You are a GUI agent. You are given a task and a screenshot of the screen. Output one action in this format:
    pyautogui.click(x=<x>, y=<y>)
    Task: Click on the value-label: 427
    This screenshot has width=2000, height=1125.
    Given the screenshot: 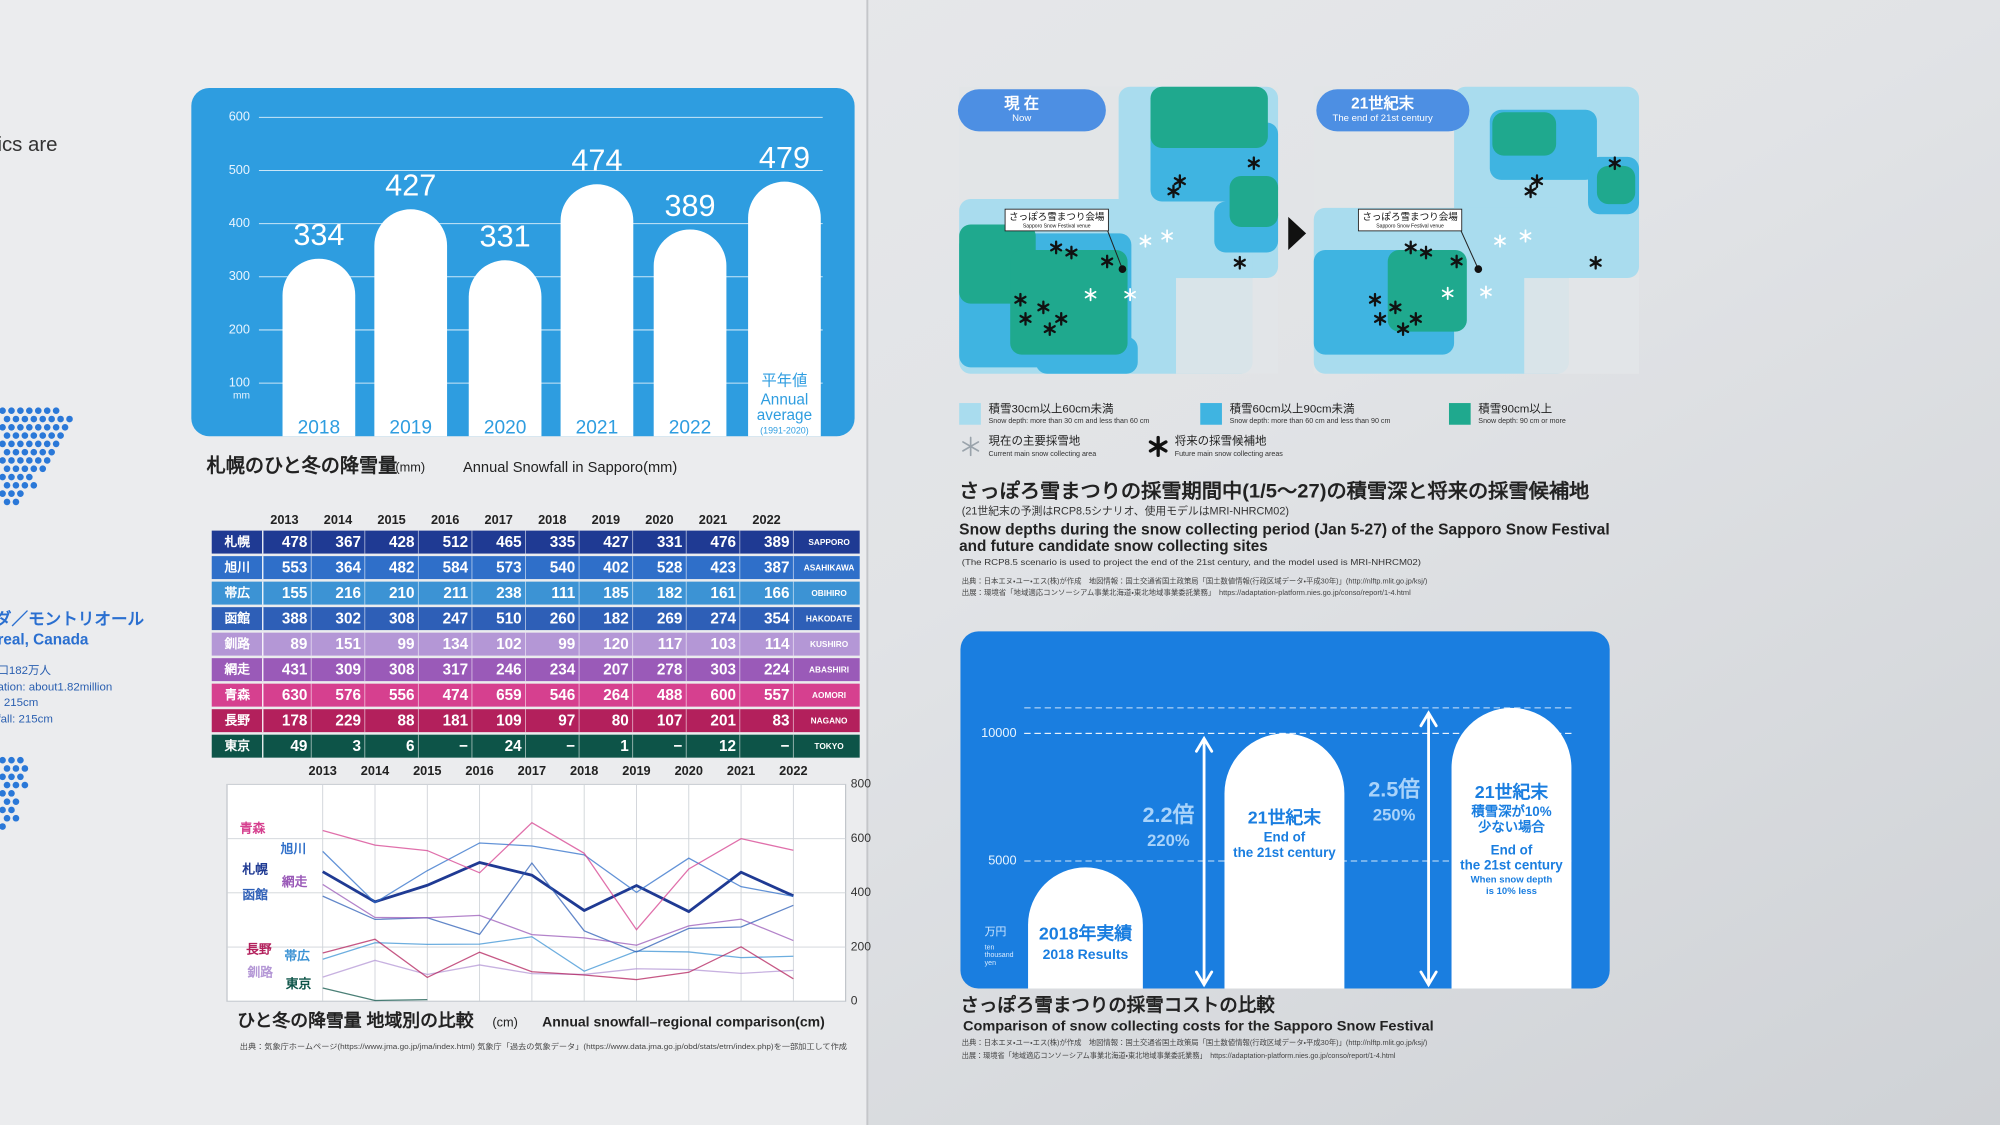 What is the action you would take?
    pyautogui.click(x=410, y=186)
    